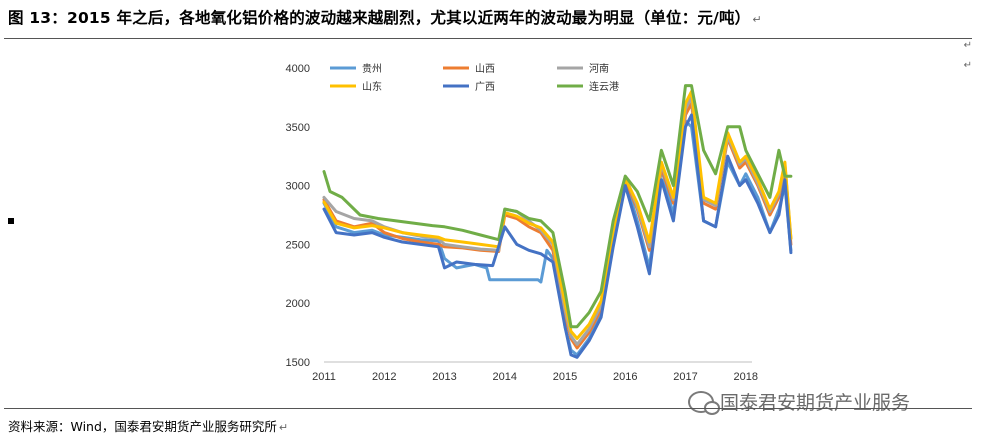 This screenshot has height=445, width=984. What do you see at coordinates (298, 128) in the screenshot?
I see `y-tick-label: 3500` at bounding box center [298, 128].